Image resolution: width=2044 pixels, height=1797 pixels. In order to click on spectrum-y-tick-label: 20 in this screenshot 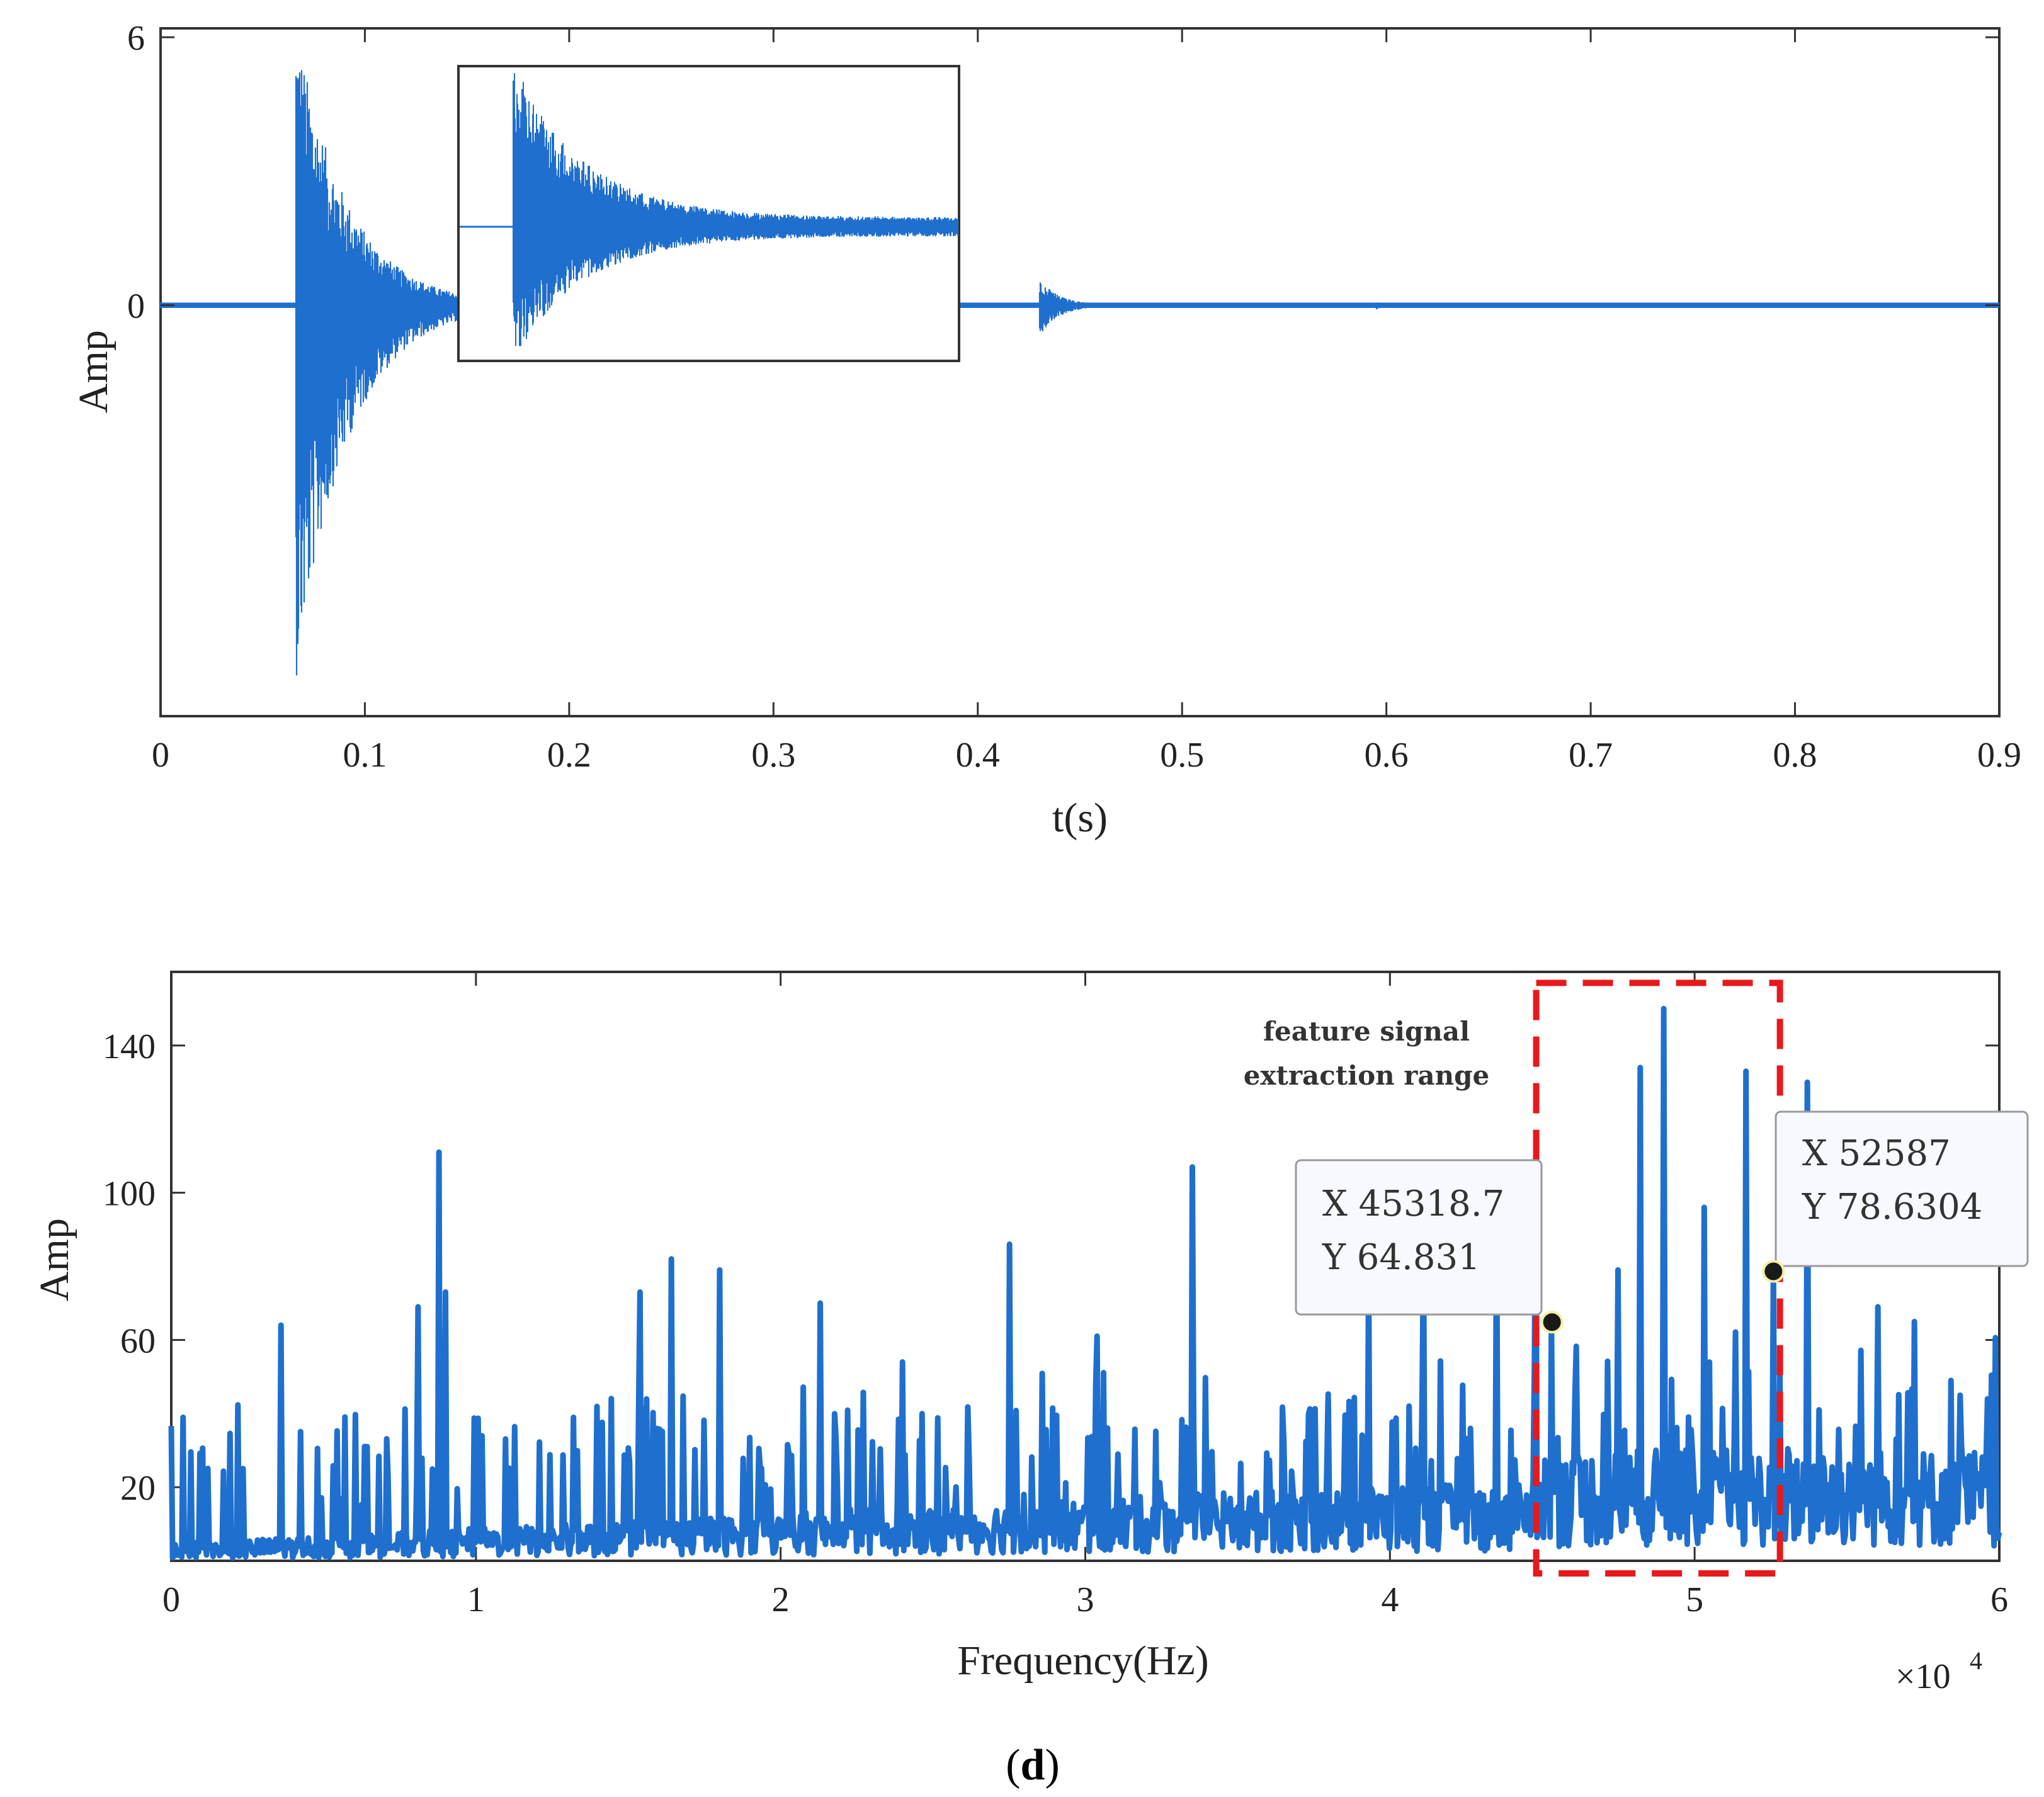, I will do `click(138, 1488)`.